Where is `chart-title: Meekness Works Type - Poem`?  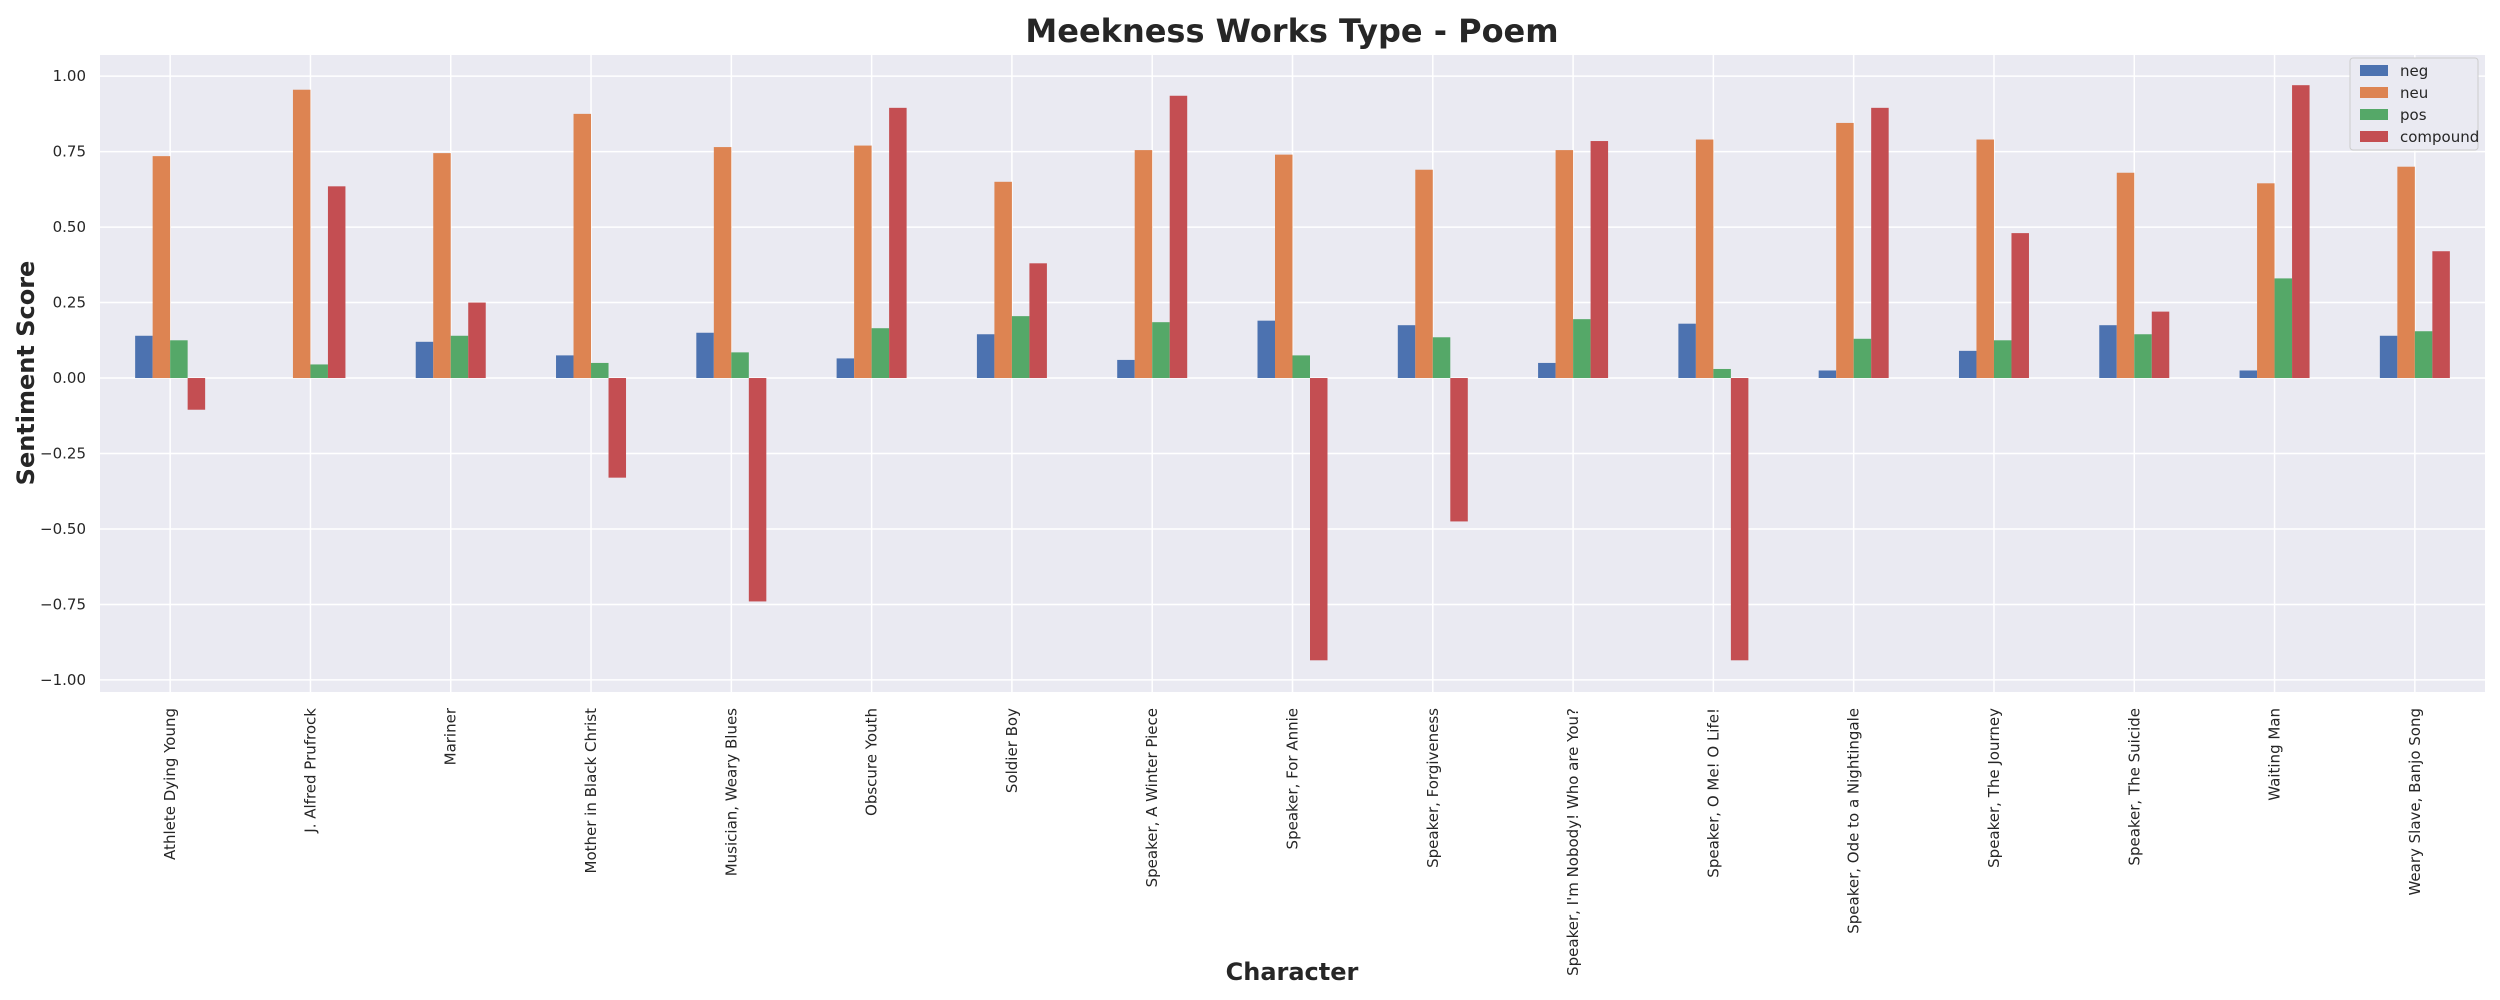 chart-title: Meekness Works Type - Poem is located at coordinates (1291, 31).